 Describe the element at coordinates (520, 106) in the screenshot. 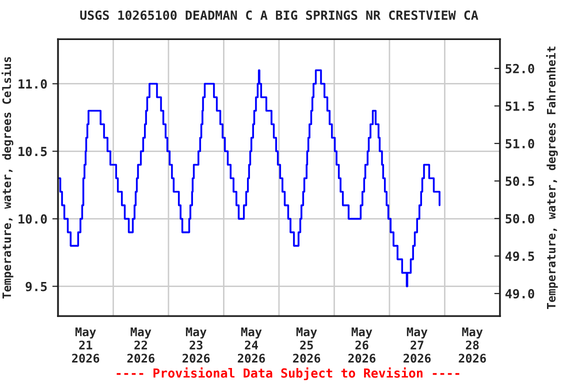

I see `y2-tick-label: 51.5` at that location.